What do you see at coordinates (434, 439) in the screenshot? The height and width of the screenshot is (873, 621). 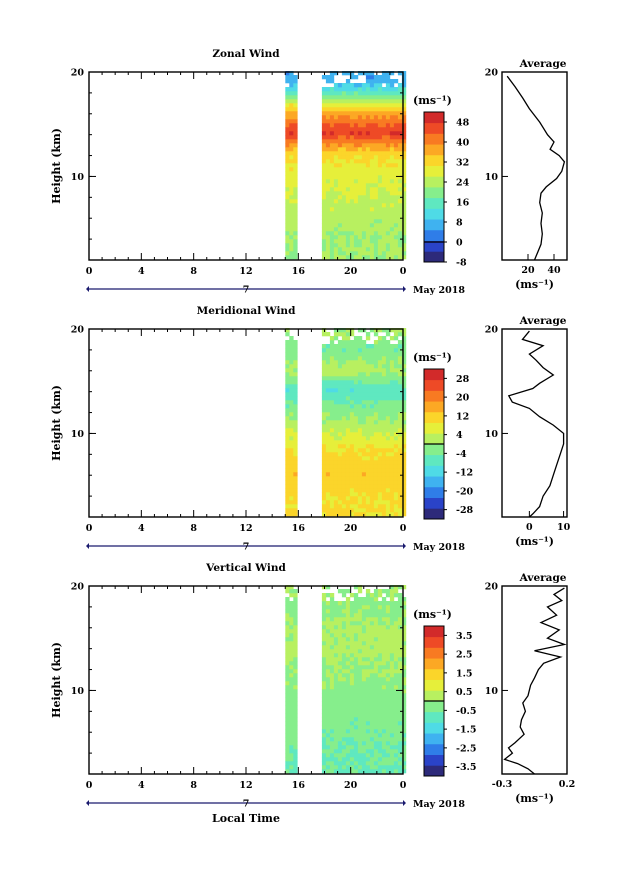 I see `colorbar-swatch` at bounding box center [434, 439].